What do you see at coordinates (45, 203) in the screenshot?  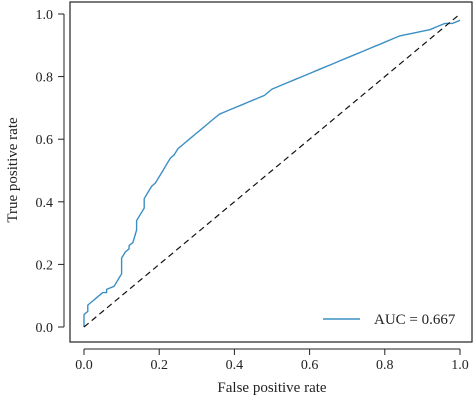 I see `y-tick-label: 0.4` at bounding box center [45, 203].